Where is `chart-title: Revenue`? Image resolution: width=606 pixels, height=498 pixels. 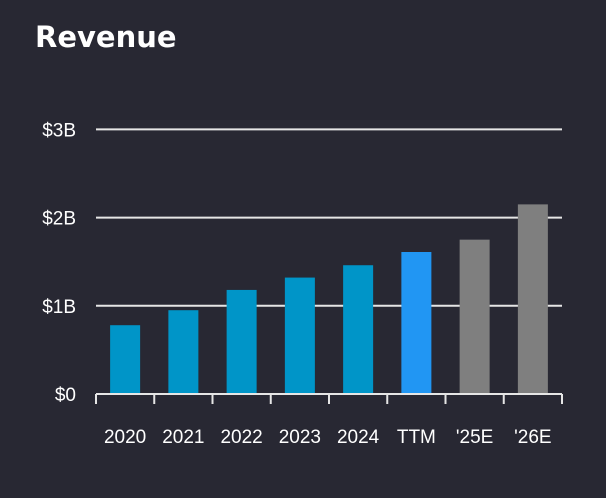
chart-title: Revenue is located at coordinates (106, 37).